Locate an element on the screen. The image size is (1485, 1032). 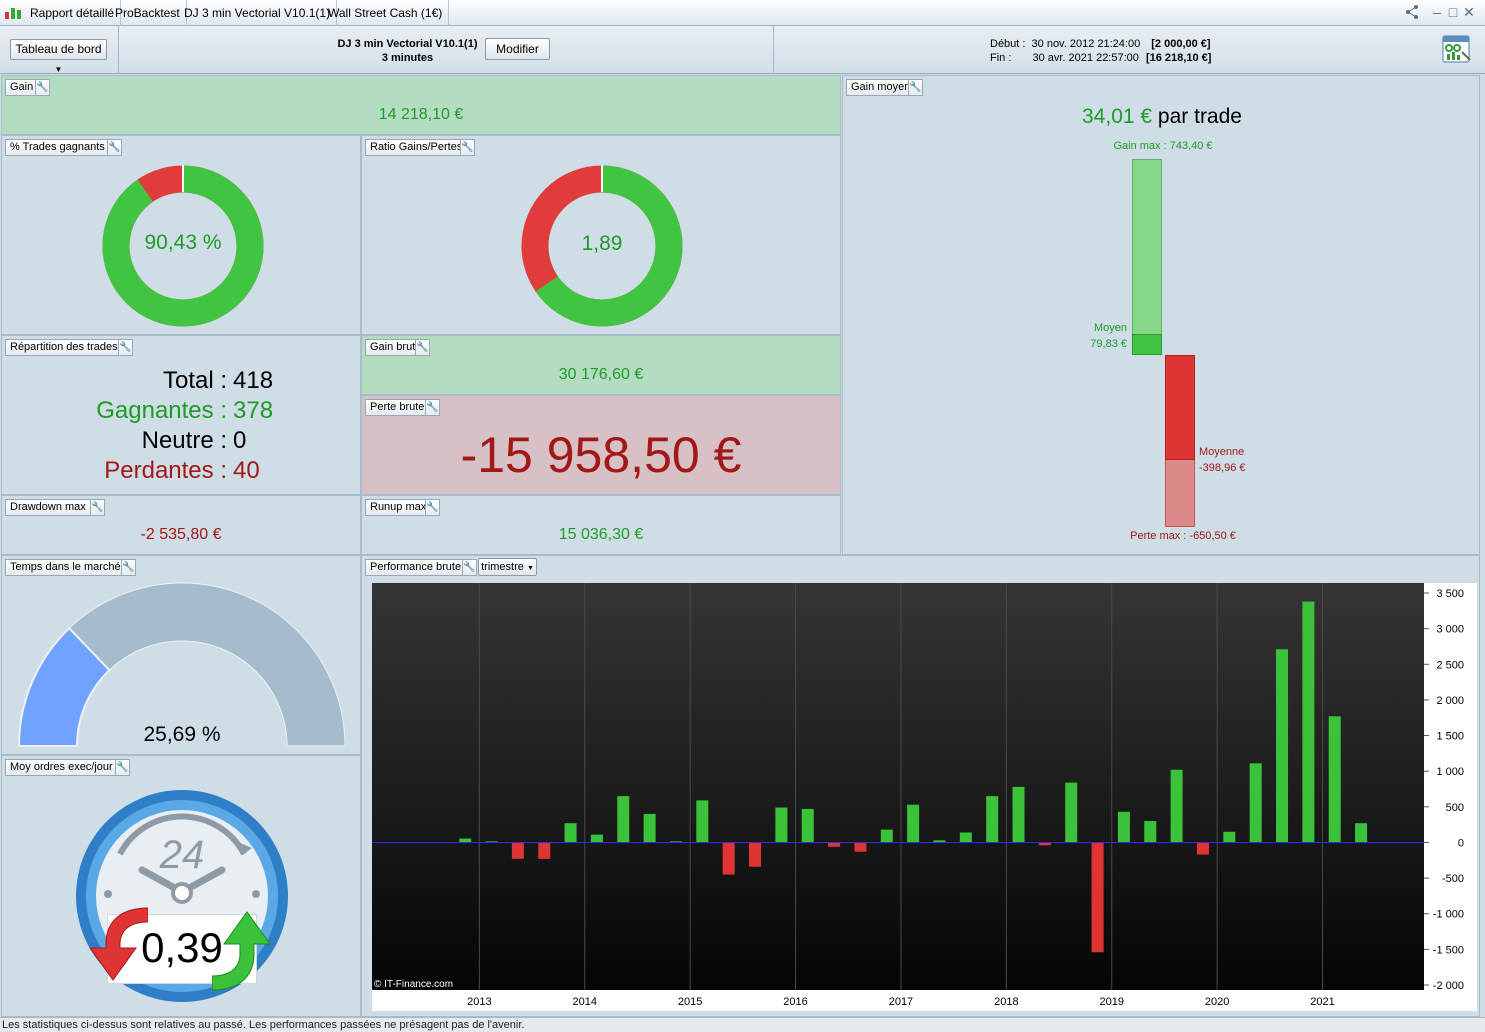
y-tick-label: 3 500 is located at coordinates (1450, 594).